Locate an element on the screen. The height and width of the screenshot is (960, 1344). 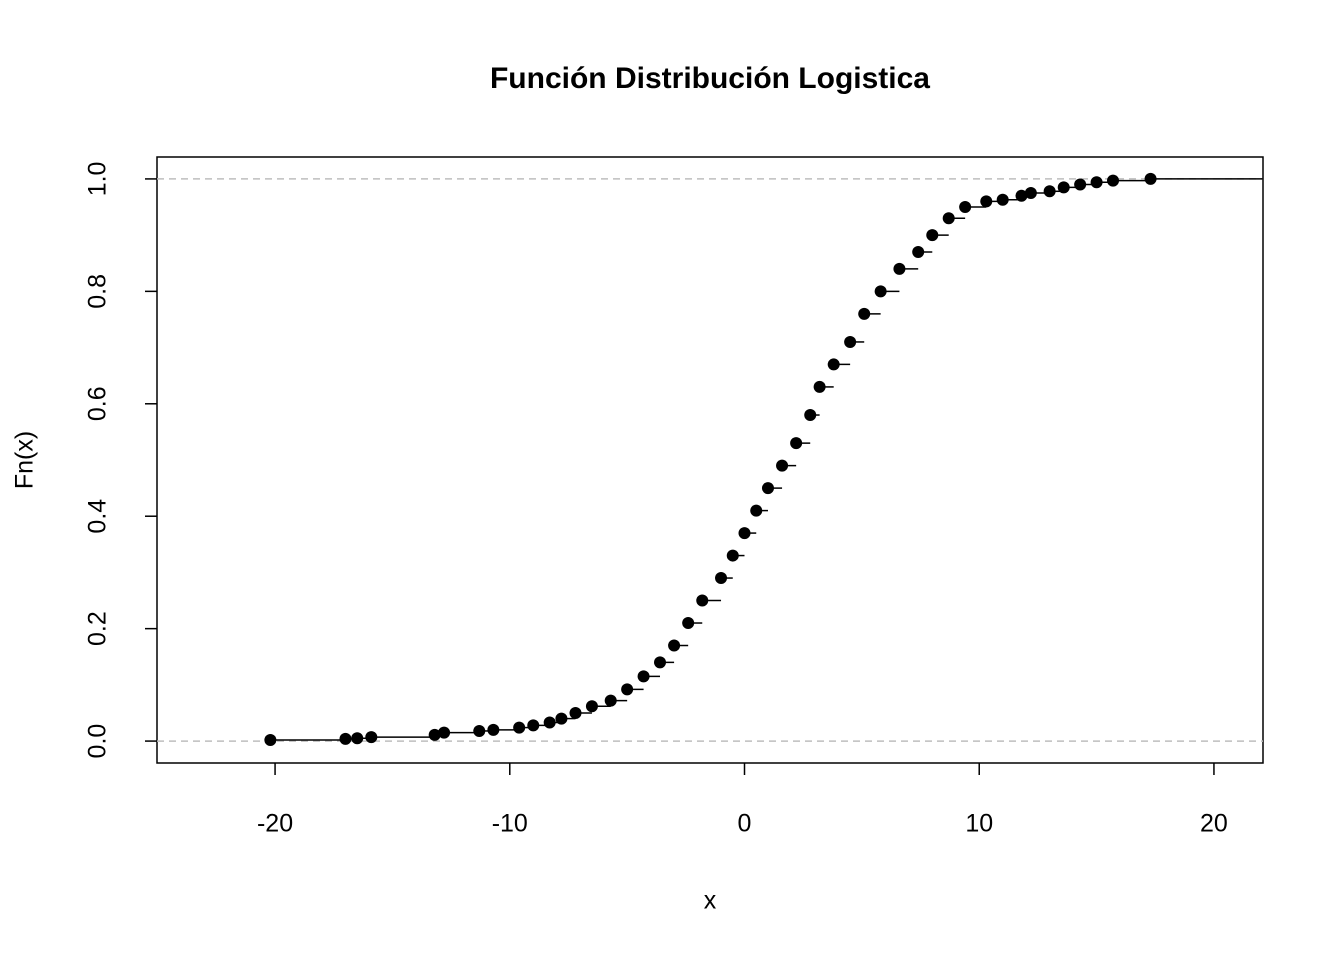
y-tick-label: 0.4 is located at coordinates (98, 516).